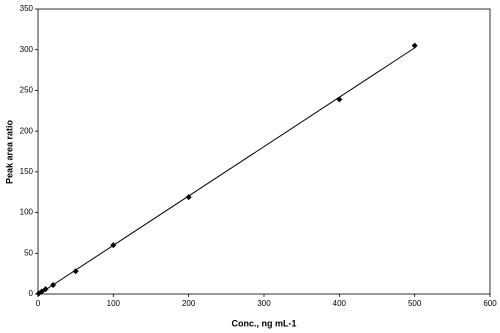 Image resolution: width=500 pixels, height=333 pixels. I want to click on x-axis-title: Conc., ng mL-1, so click(264, 323).